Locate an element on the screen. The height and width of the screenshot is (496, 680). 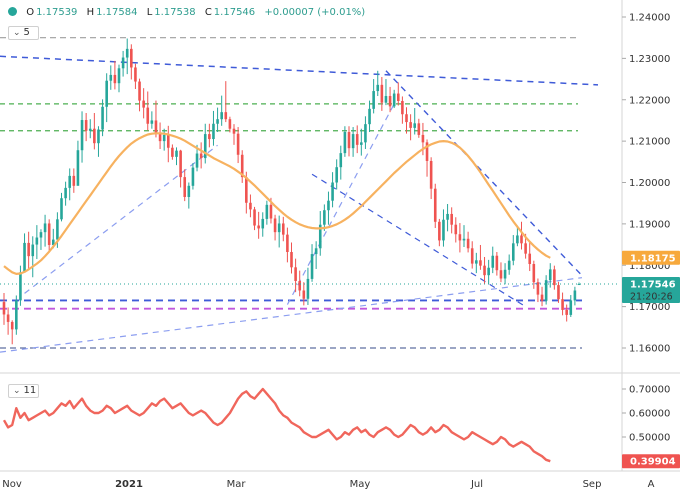
open-label: O is located at coordinates (30, 12).